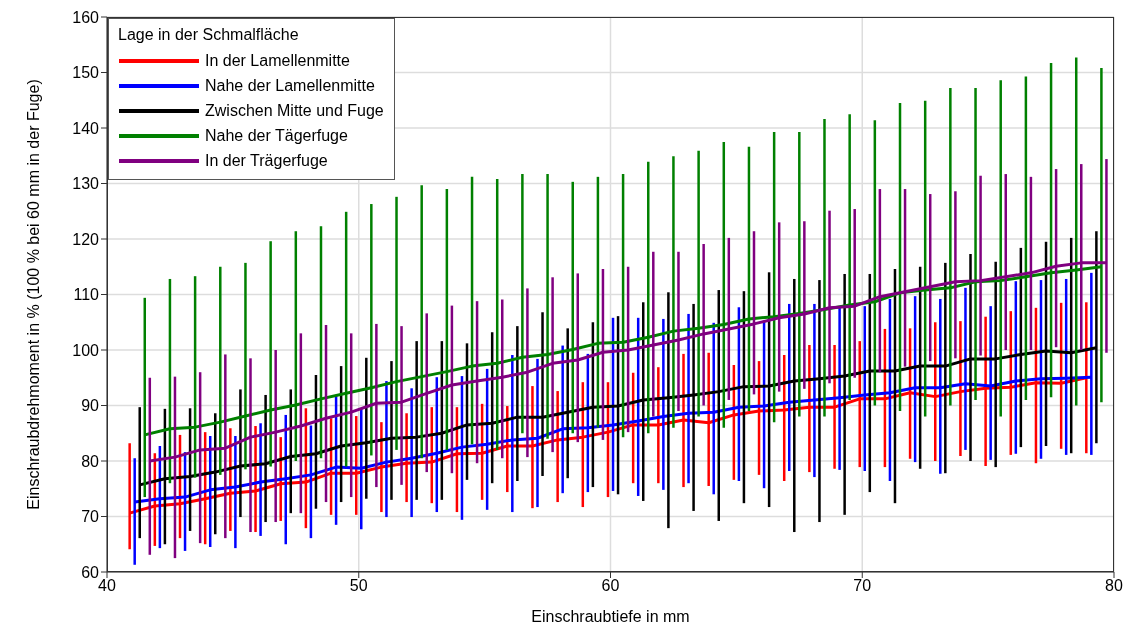 The image size is (1130, 635). Describe the element at coordinates (266, 161) in the screenshot. I see `legend-label: In der Trägerfuge` at that location.